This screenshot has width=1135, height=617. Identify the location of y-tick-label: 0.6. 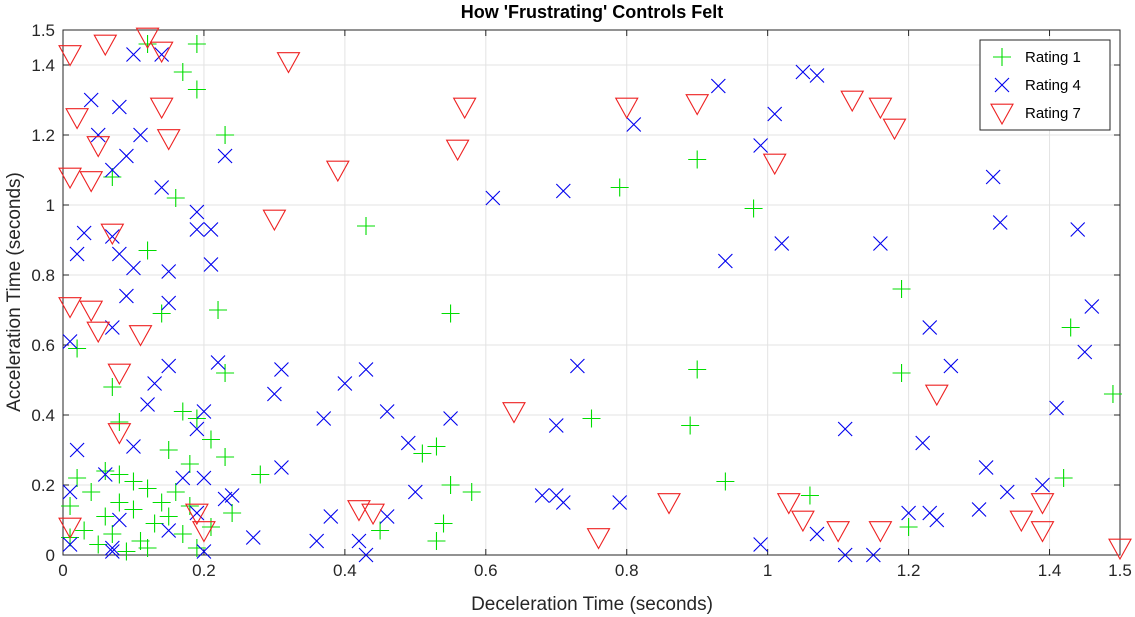
(43, 345).